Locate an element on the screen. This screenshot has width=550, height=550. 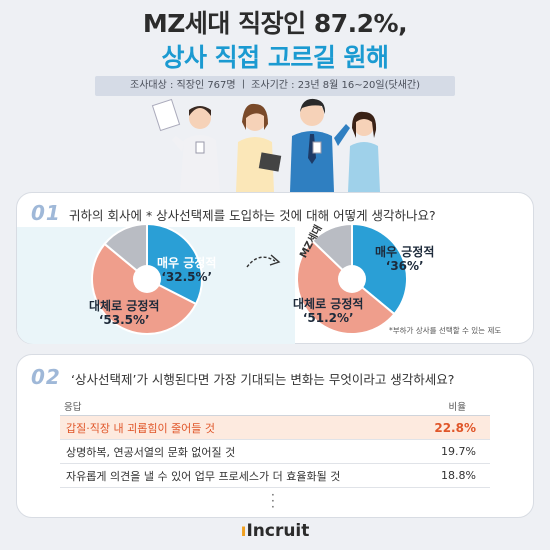
pie2-somewhat-positive-value: ‘51.2%’ is located at coordinates (328, 318).